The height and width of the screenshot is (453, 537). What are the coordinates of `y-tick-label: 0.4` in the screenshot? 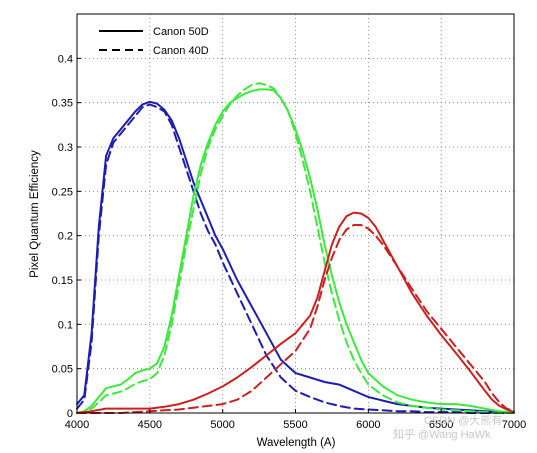 It's located at (65, 59).